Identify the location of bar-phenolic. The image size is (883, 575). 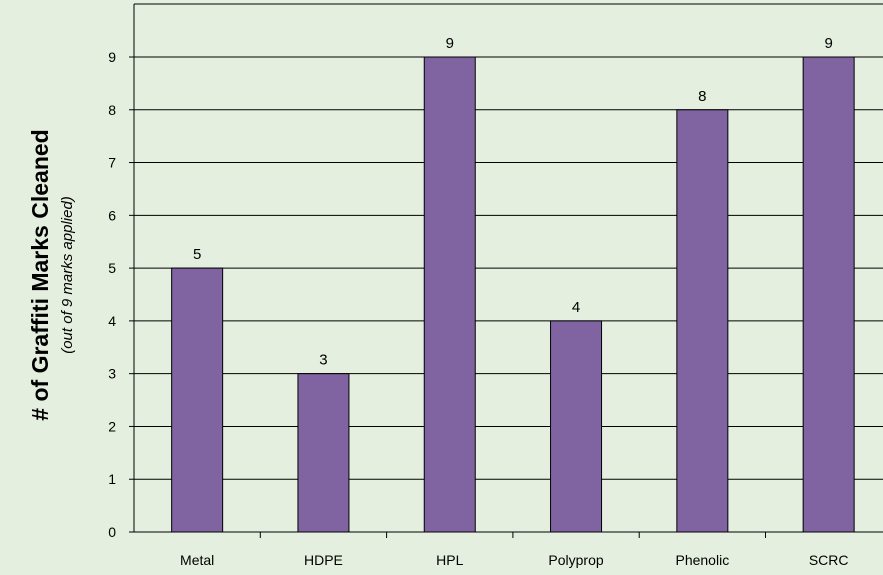
(702, 321).